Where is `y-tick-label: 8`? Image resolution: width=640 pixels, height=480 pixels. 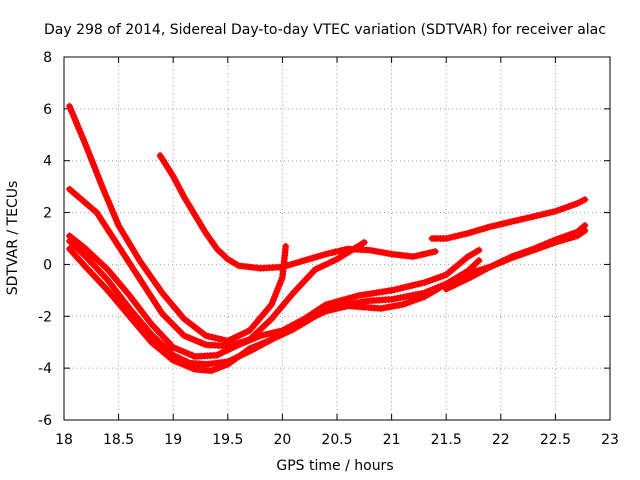 y-tick-label: 8 is located at coordinates (47, 58).